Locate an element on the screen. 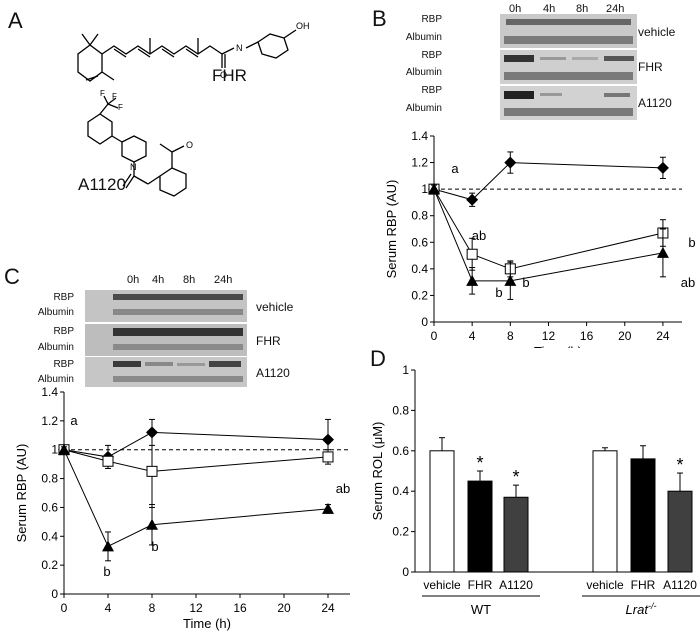  chart-c-annotation: a is located at coordinates (74, 420).